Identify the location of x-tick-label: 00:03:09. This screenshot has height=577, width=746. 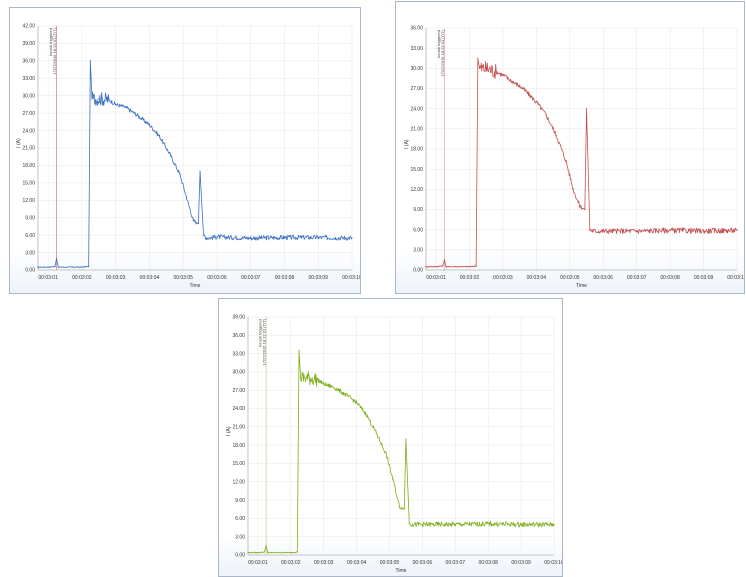
(319, 278).